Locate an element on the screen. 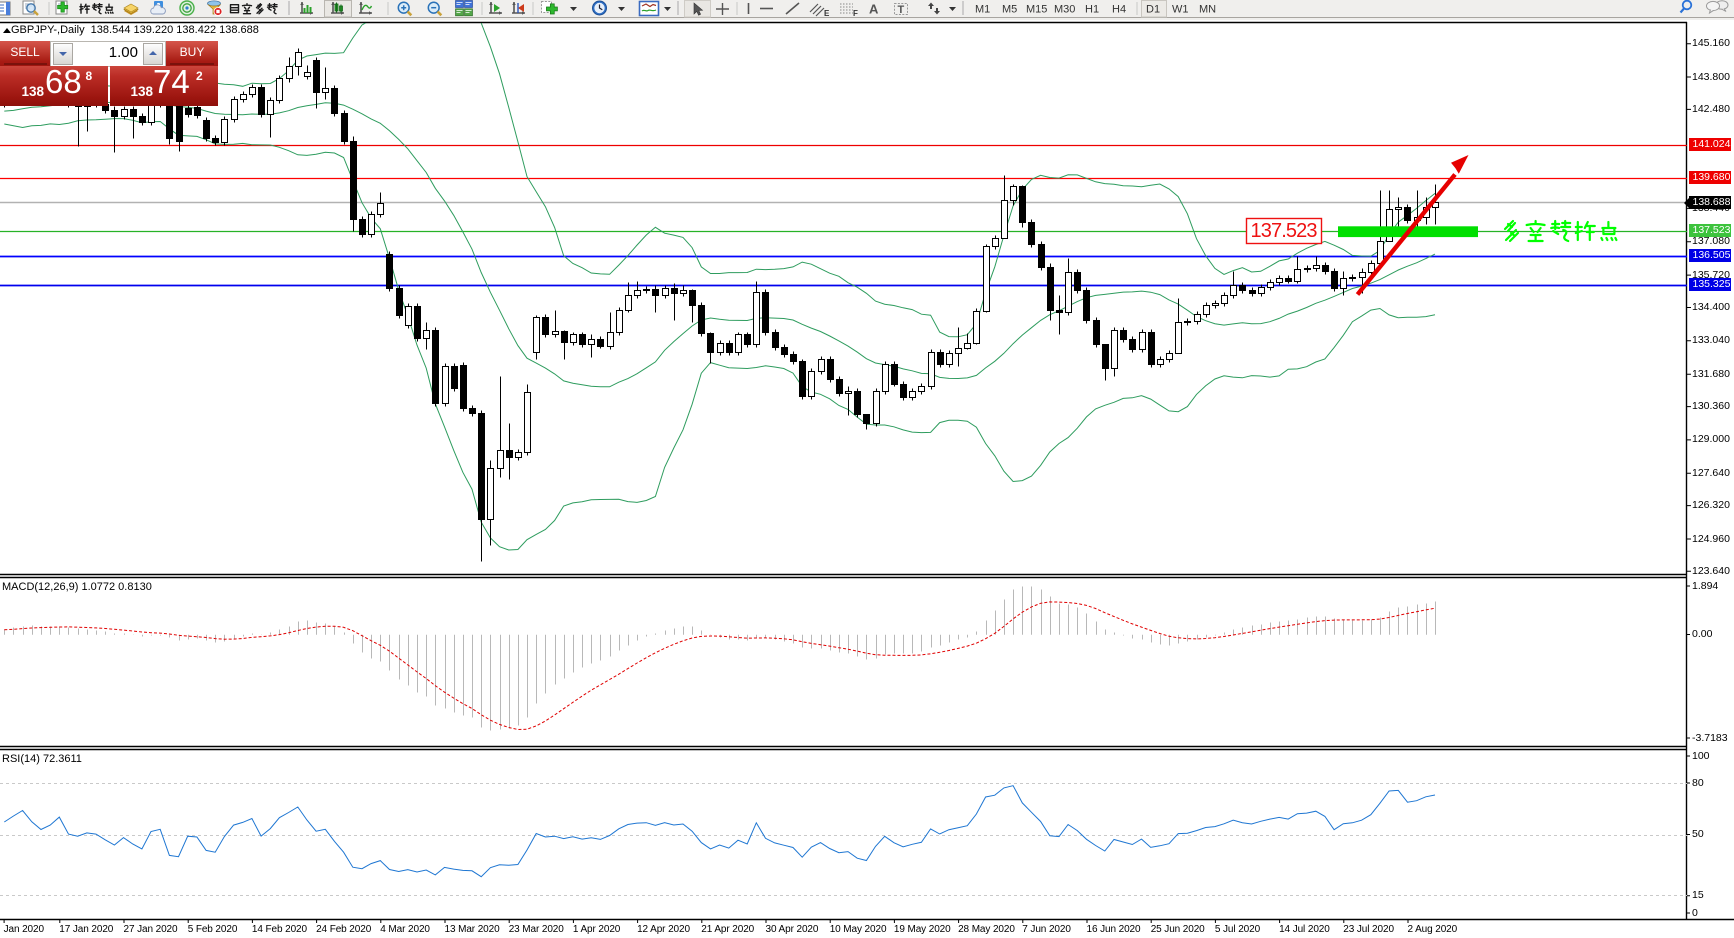  svg-text: M1 is located at coordinates (982, 10).